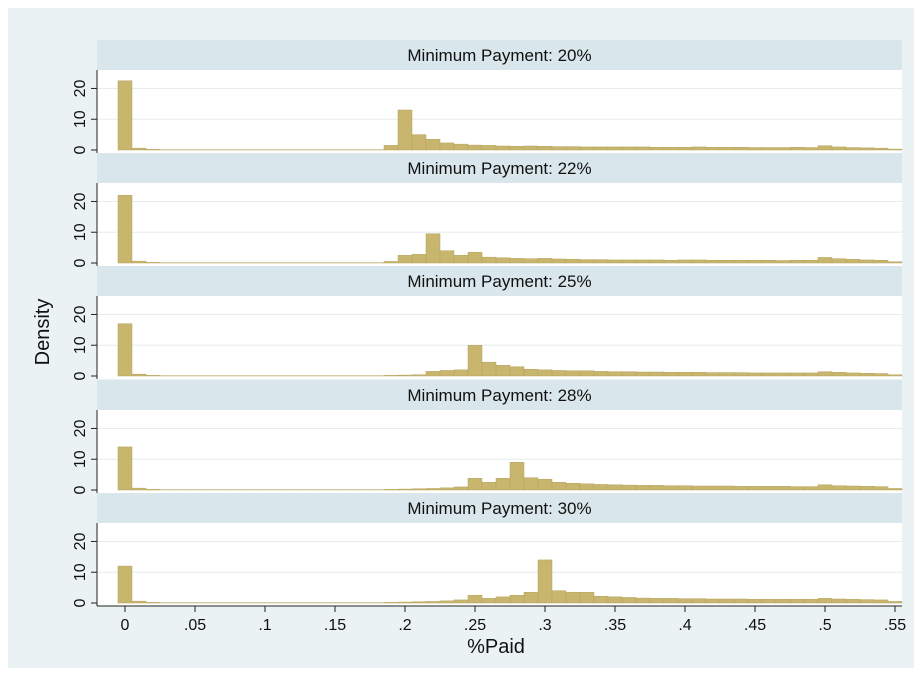 Image resolution: width=920 pixels, height=680 pixels. What do you see at coordinates (335, 625) in the screenshot?
I see `x-tick-label: .15` at bounding box center [335, 625].